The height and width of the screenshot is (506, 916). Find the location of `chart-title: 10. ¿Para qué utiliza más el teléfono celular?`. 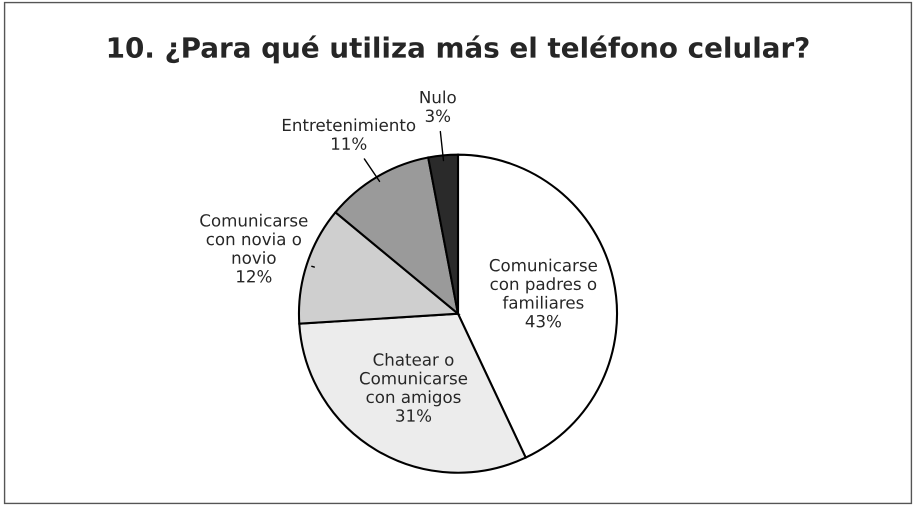

chart-title: 10. ¿Para qué utiliza más el teléfono celular? is located at coordinates (458, 49).